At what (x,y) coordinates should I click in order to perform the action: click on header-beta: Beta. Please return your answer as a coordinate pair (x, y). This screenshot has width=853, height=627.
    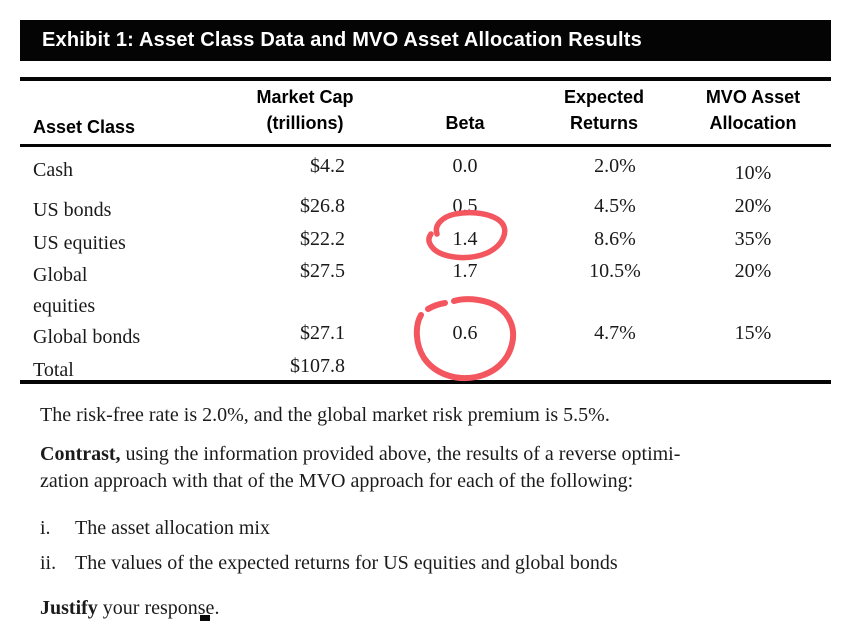
    Looking at the image, I should click on (465, 123).